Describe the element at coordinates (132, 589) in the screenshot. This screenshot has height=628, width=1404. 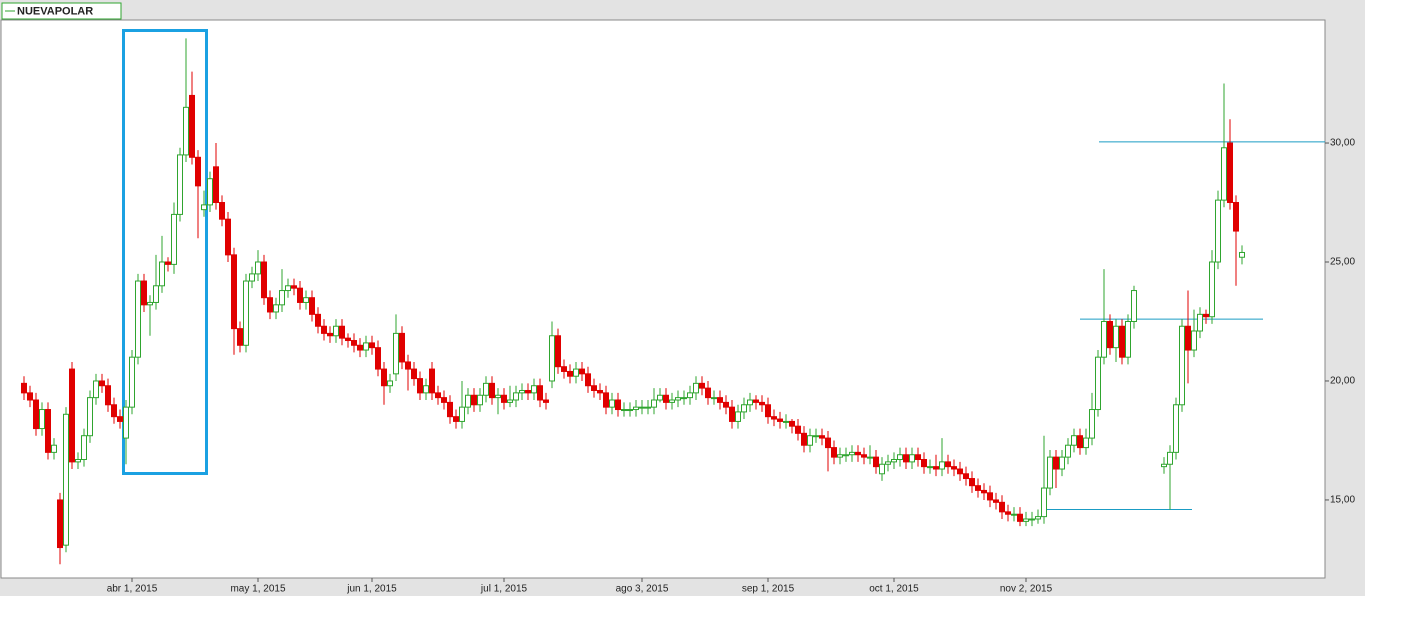
I see `x-tick-label: abr 1, 2015` at that location.